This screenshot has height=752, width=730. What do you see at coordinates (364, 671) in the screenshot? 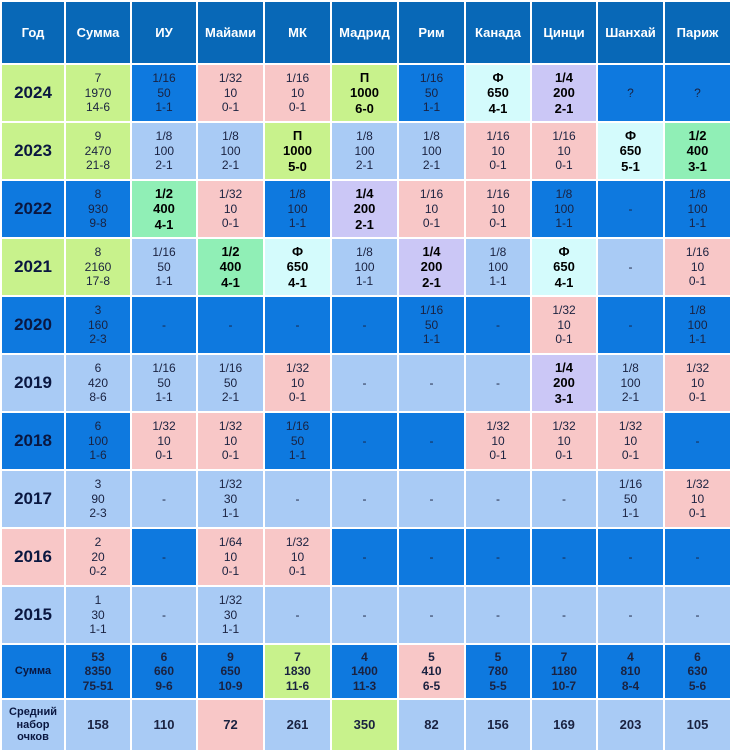
I see `sum-cell: 4 1400 11-3` at bounding box center [364, 671].